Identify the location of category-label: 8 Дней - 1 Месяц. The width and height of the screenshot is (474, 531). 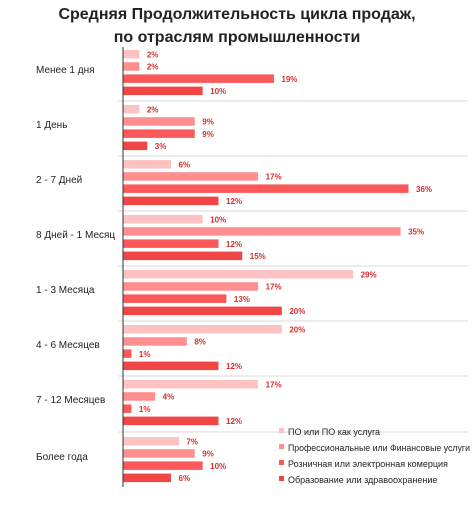
(75, 235).